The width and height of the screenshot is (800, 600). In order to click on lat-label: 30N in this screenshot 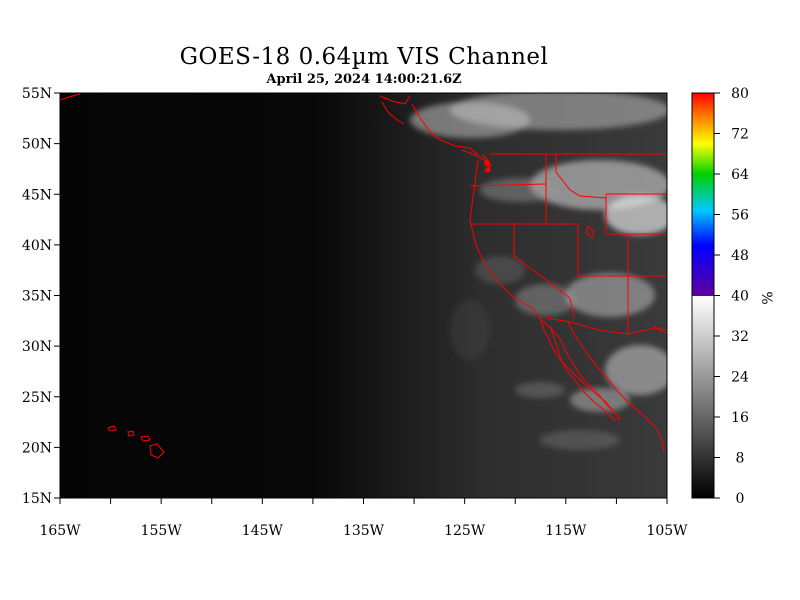, I will do `click(37, 347)`.